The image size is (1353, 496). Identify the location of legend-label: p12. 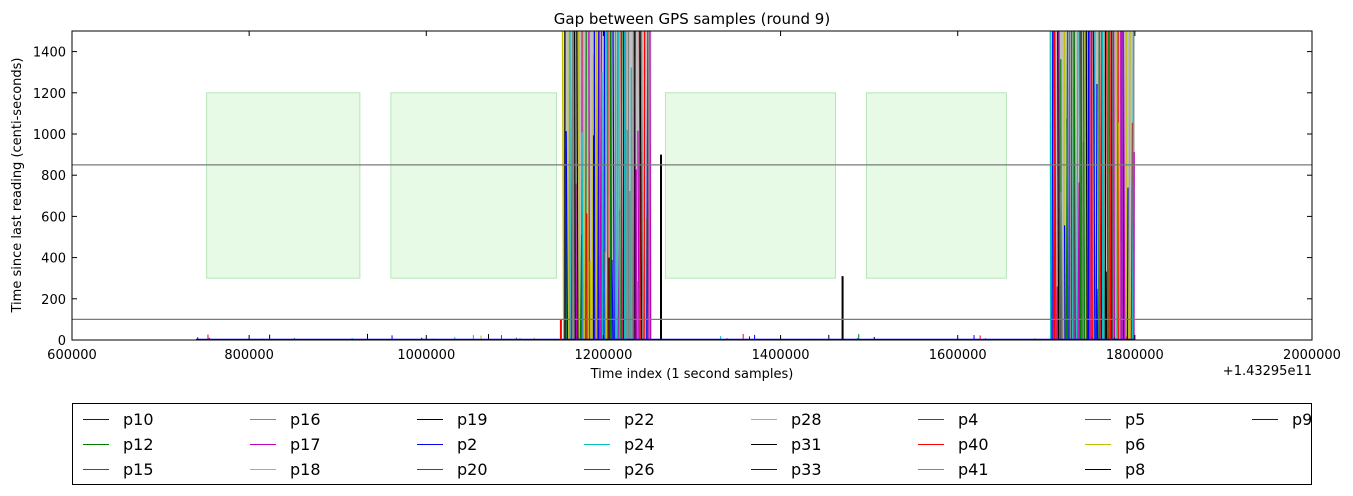
(138, 444).